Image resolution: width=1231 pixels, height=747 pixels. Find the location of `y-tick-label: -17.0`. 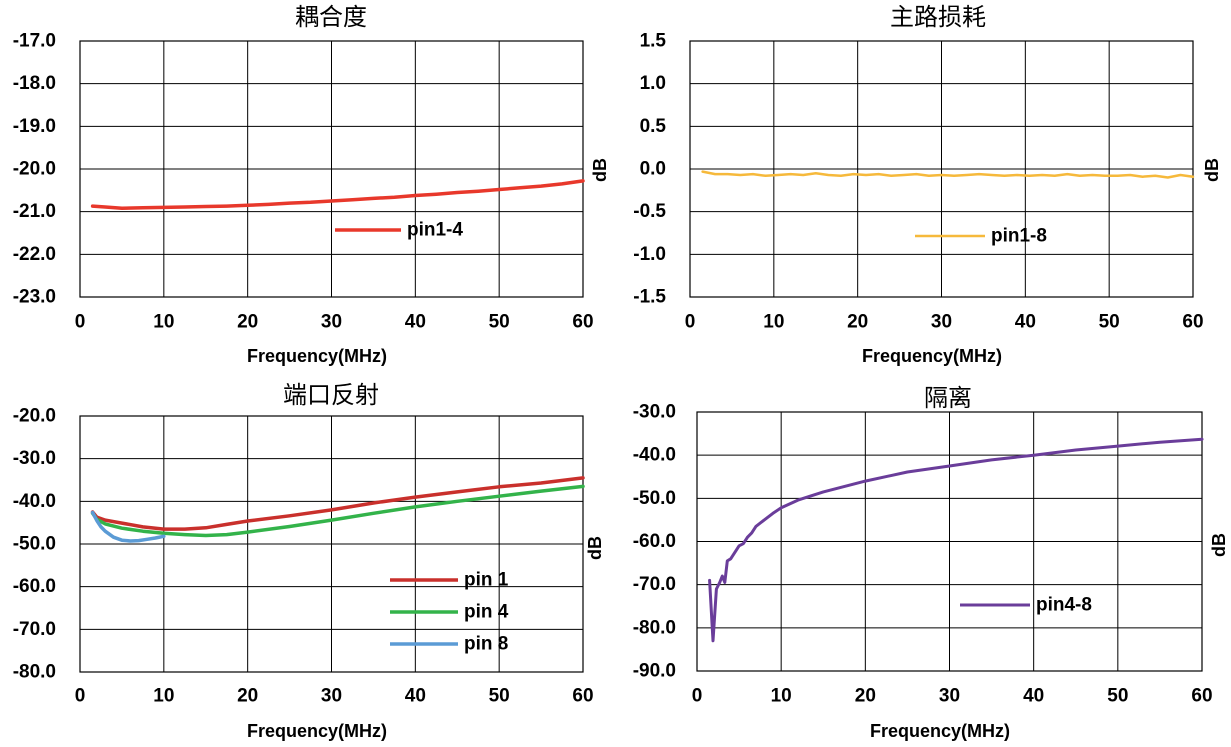

y-tick-label: -17.0 is located at coordinates (34, 41).